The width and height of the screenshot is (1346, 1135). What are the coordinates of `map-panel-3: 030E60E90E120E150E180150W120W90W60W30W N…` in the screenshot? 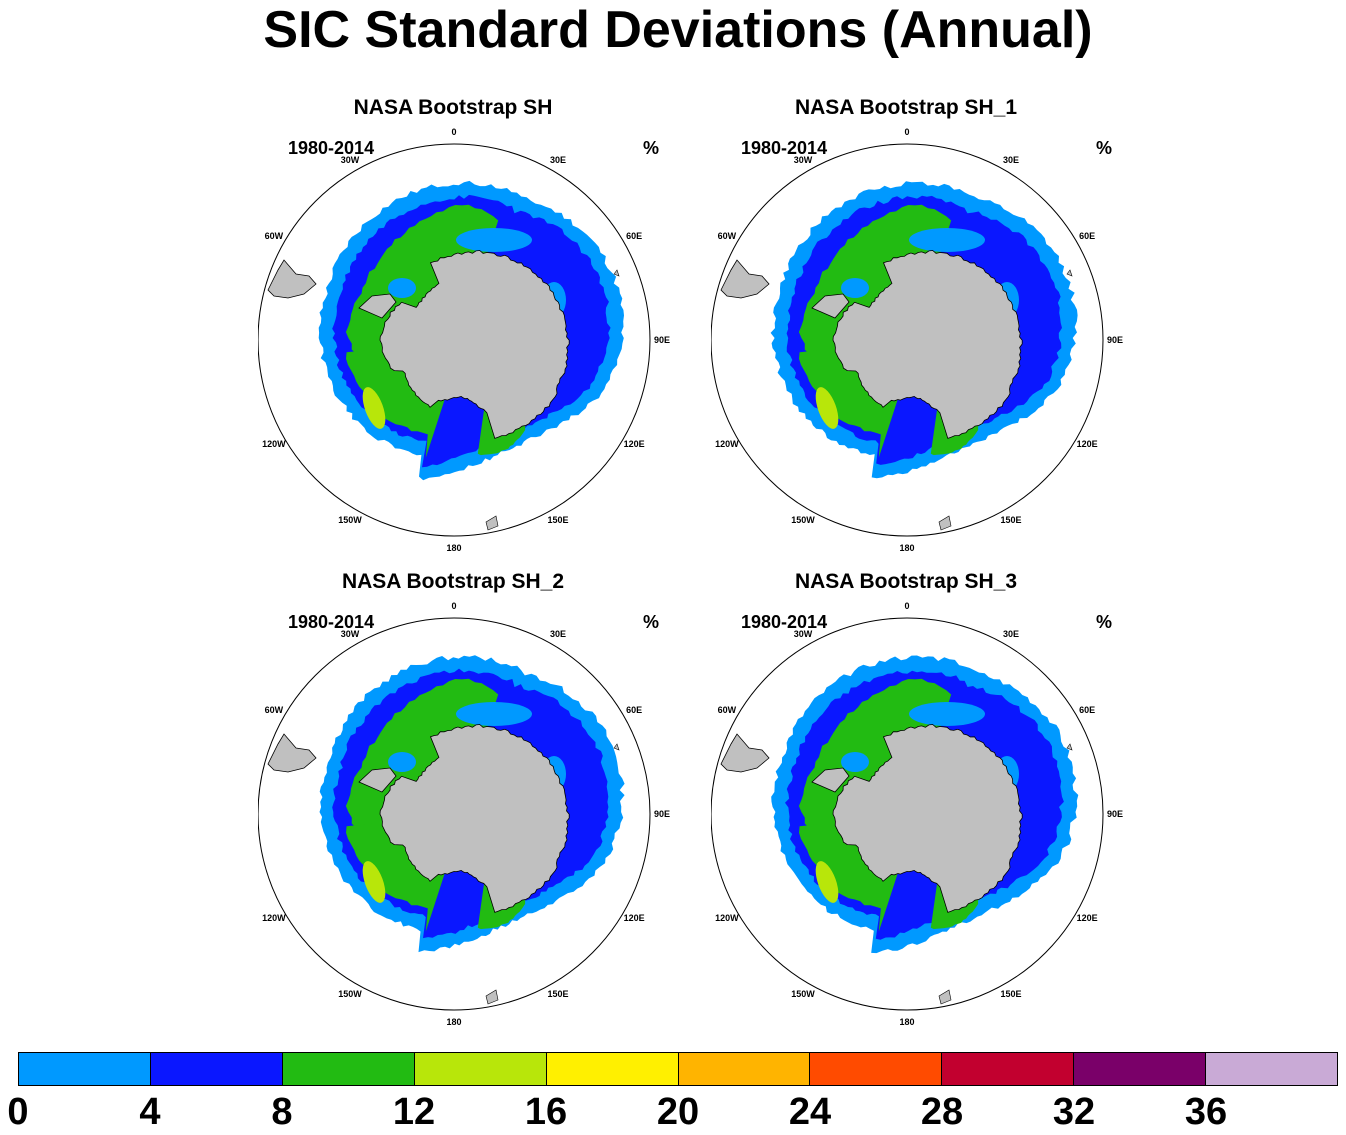 It's located at (488, 800).